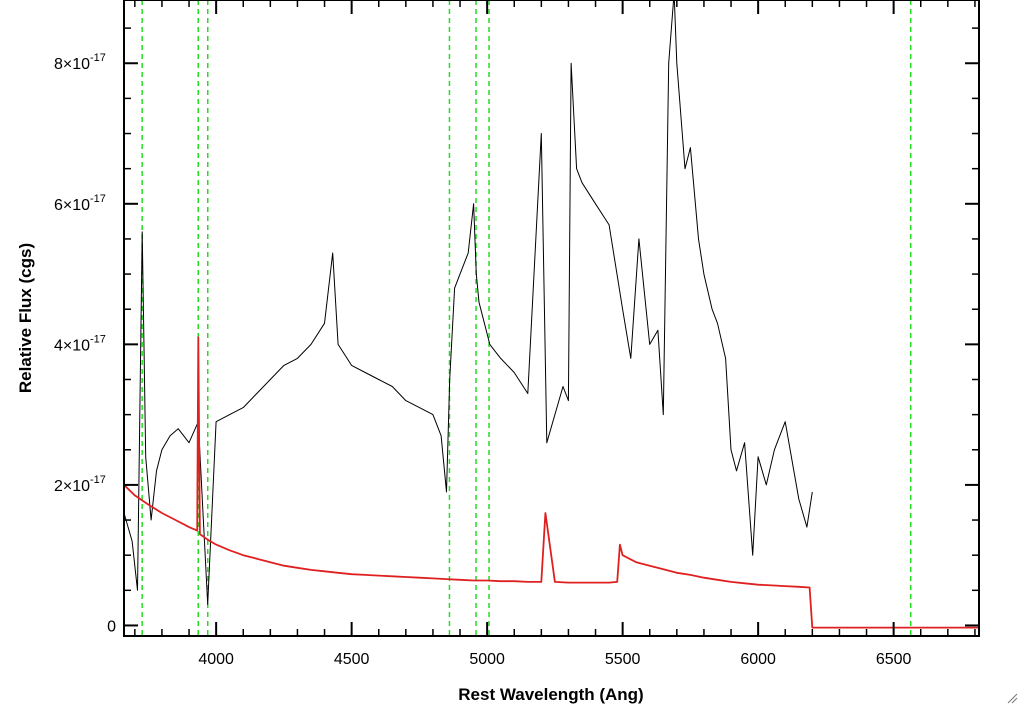  I want to click on x-tick-label-0: 4000, so click(216, 659).